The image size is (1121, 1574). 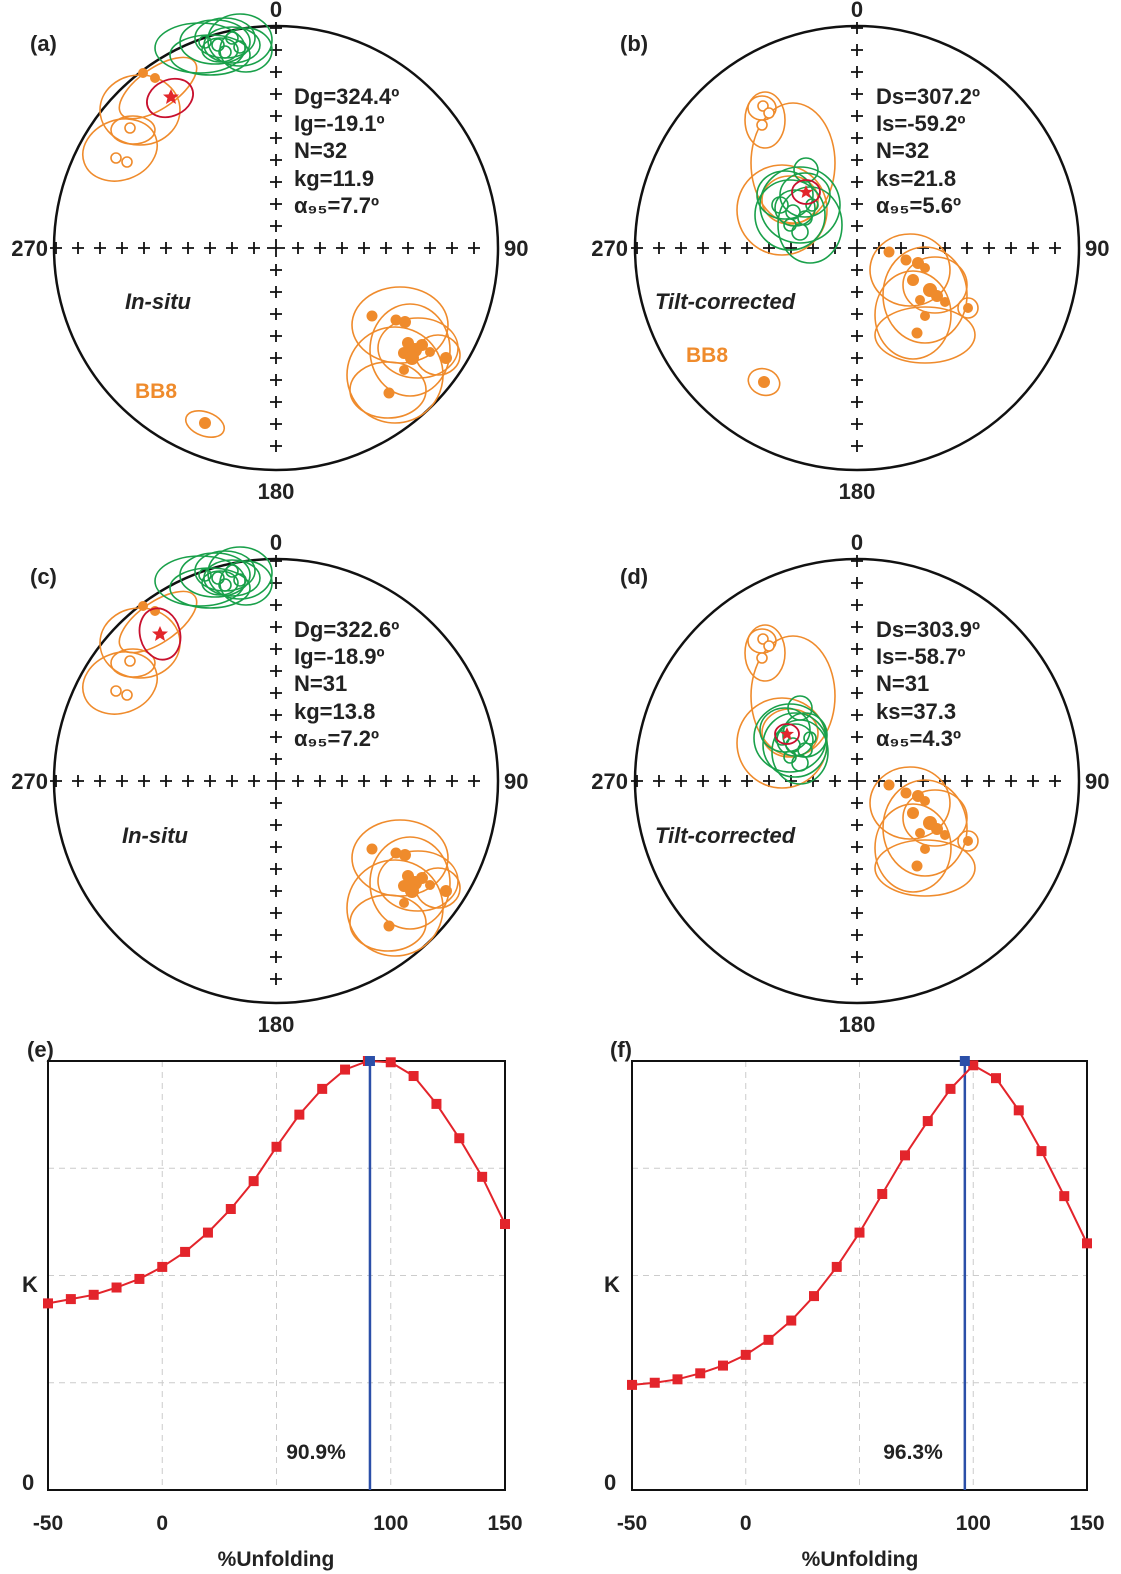 I want to click on stat-alpha95: α₉₅=5.6º, so click(x=918, y=205).